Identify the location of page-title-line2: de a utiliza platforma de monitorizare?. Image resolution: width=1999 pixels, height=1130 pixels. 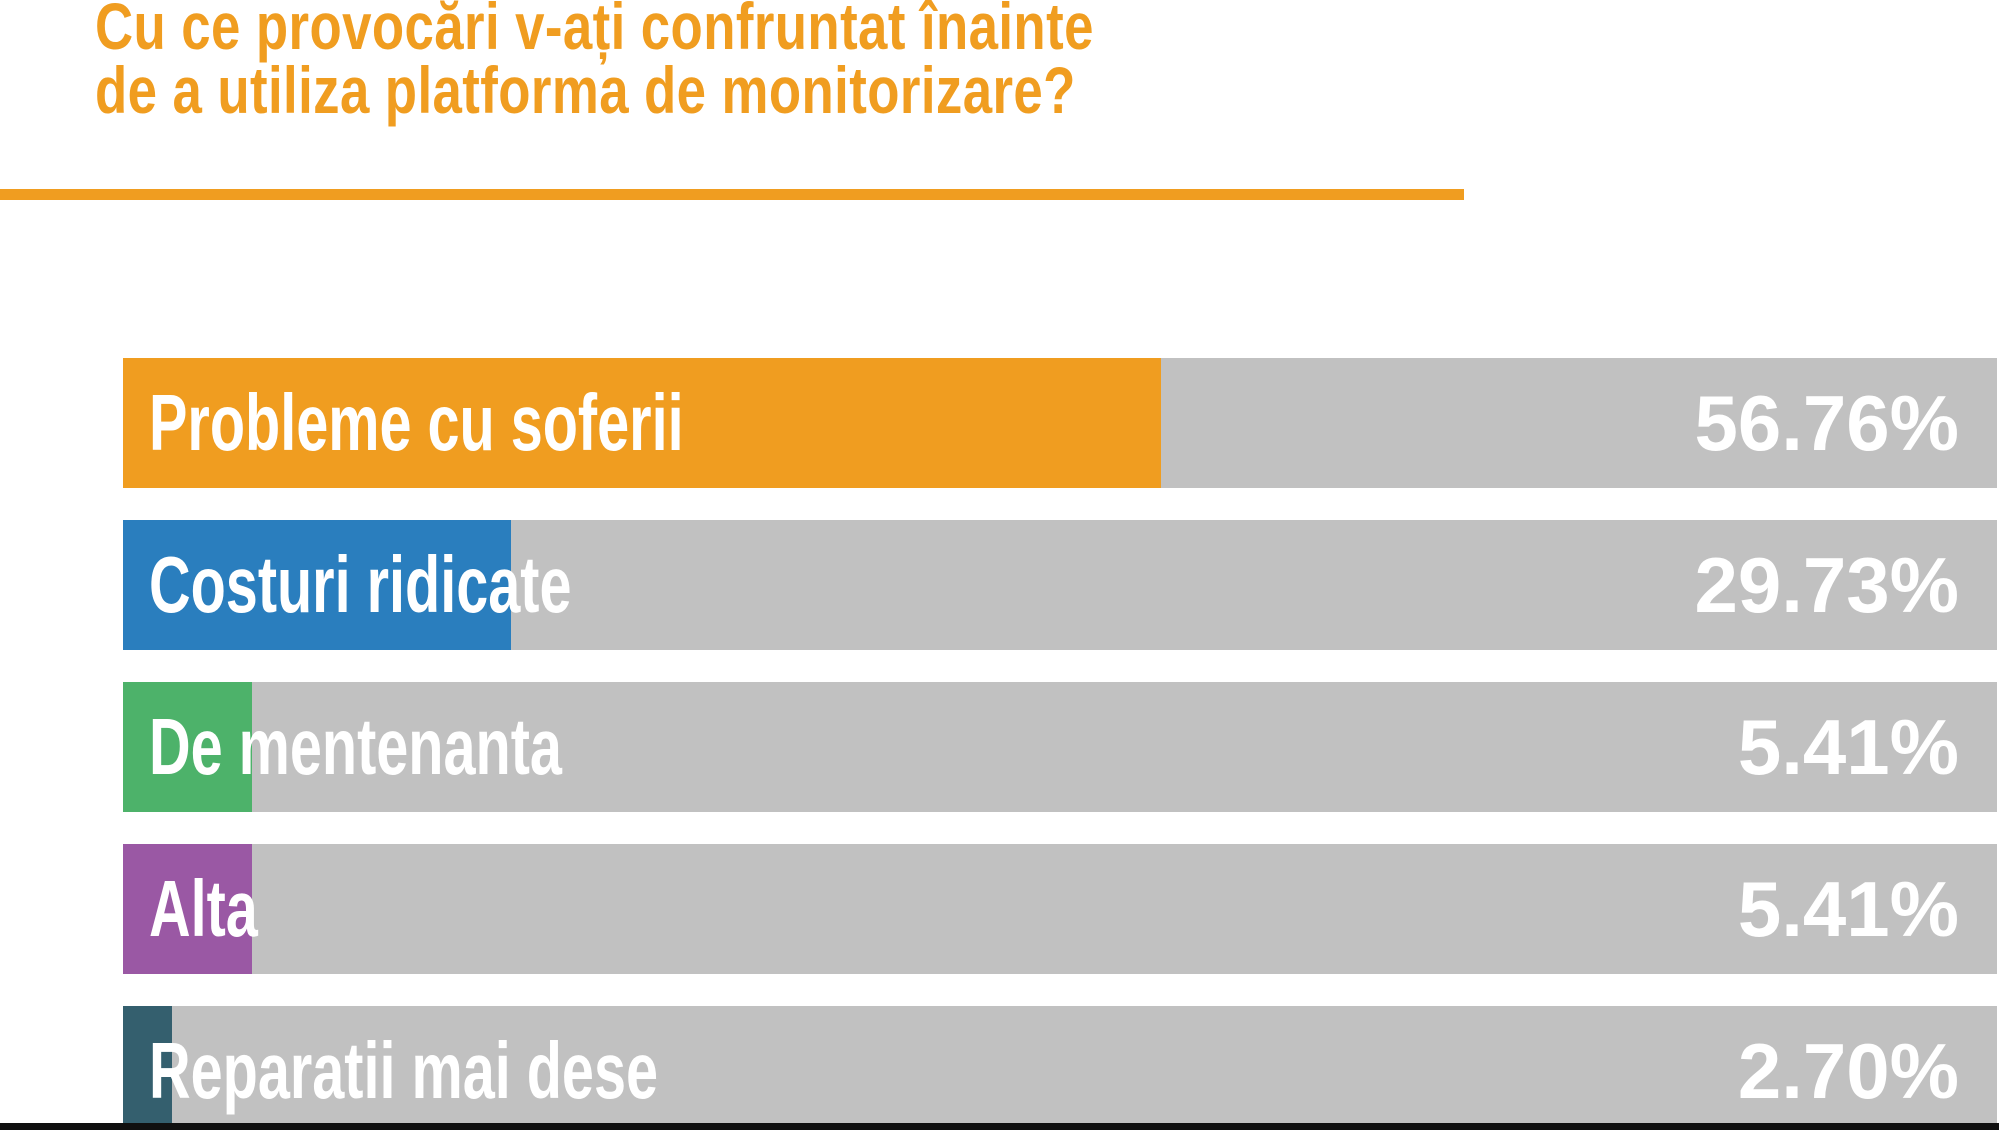
(585, 90).